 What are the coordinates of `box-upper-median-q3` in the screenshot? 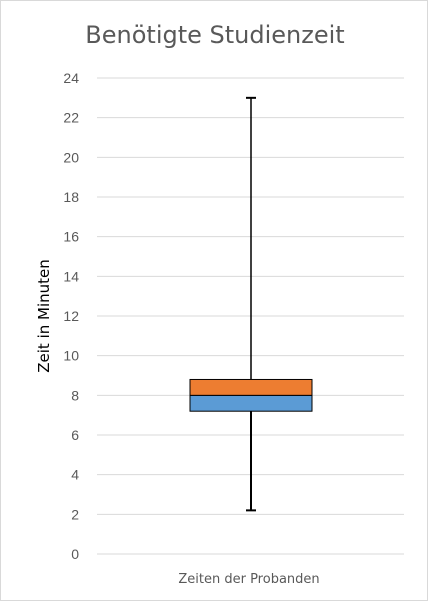 It's located at (251, 387).